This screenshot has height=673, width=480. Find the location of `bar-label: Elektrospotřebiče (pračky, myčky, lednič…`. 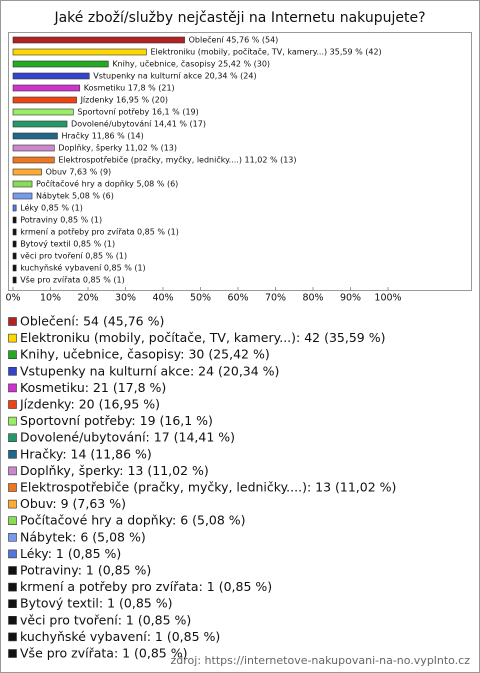

bar-label: Elektrospotřebiče (pračky, myčky, lednič… is located at coordinates (177, 160).